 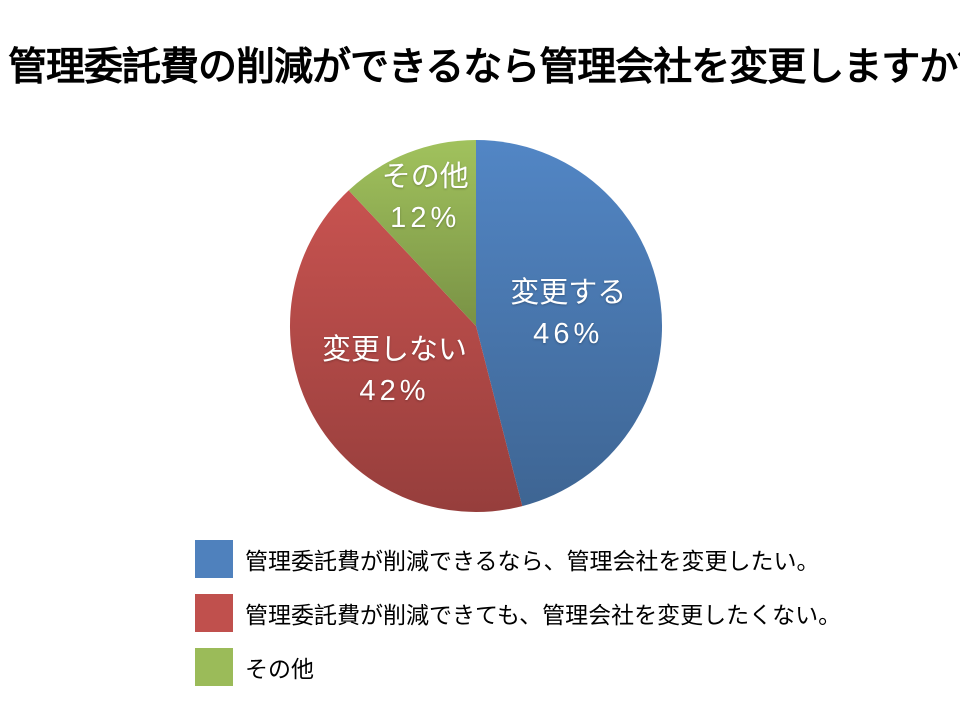 I want to click on pie-slice-no-change, so click(x=406, y=351).